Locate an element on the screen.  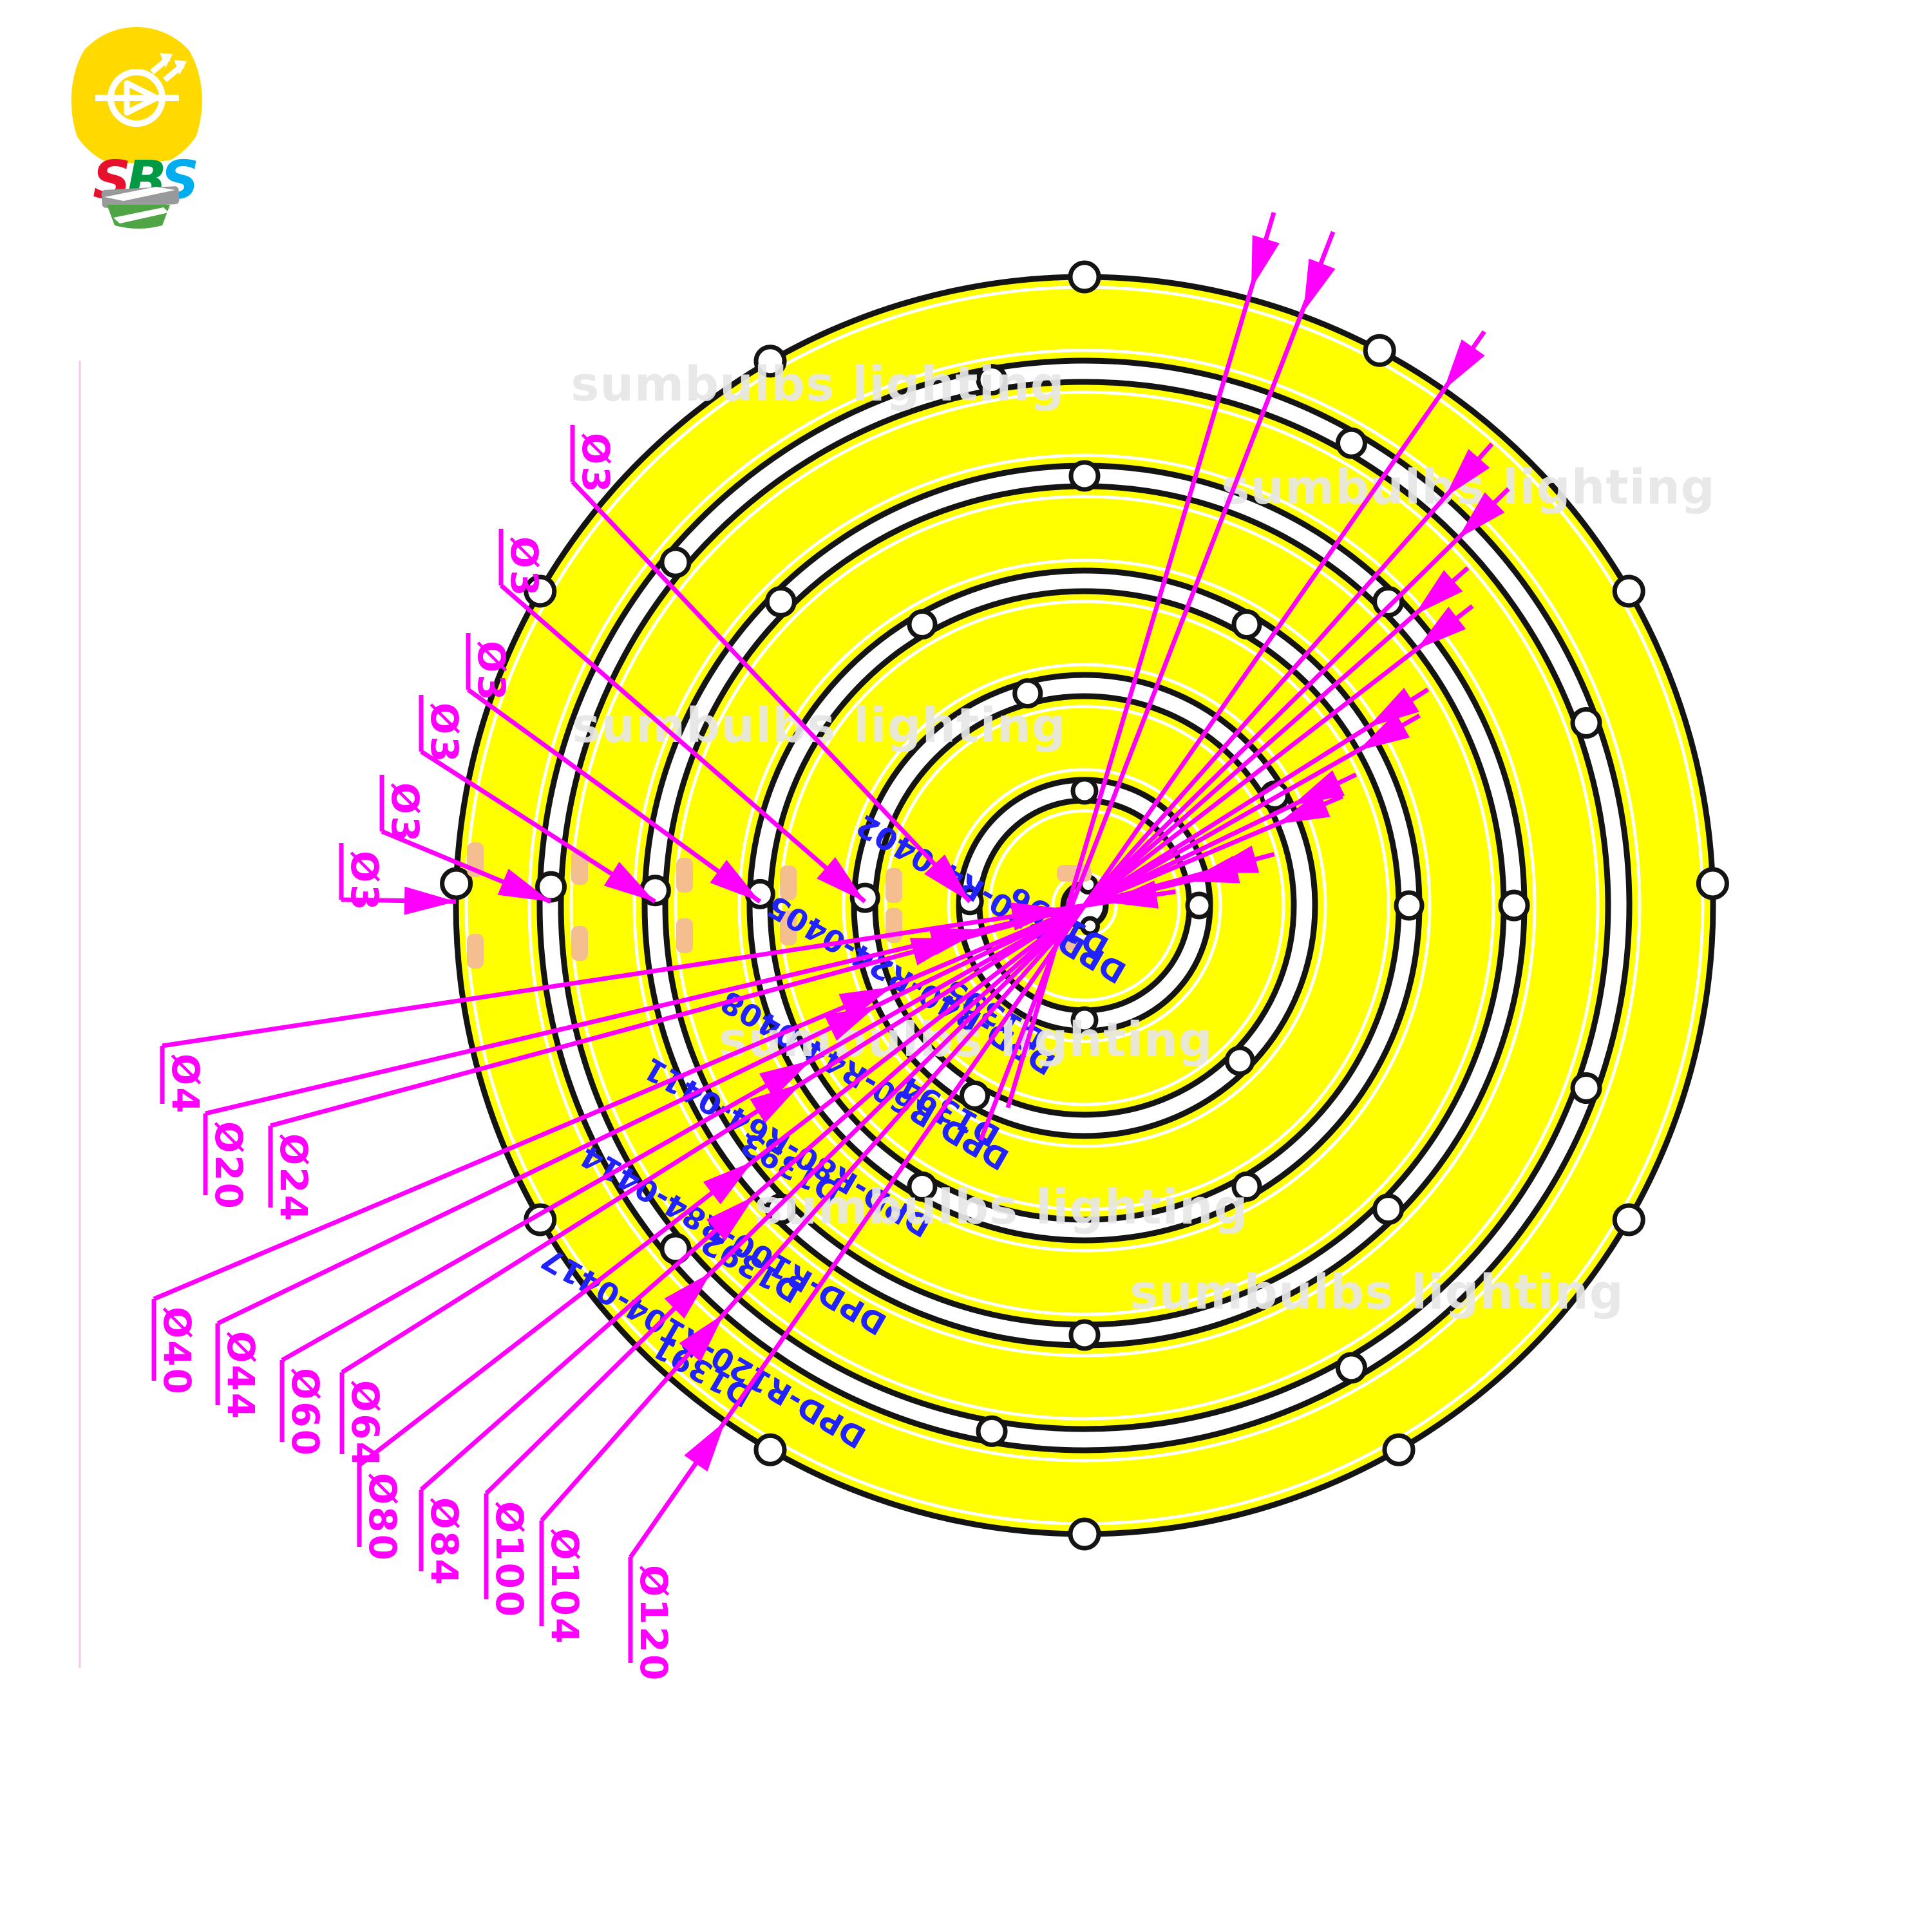
dim-label: Ø104 is located at coordinates (565, 1587).